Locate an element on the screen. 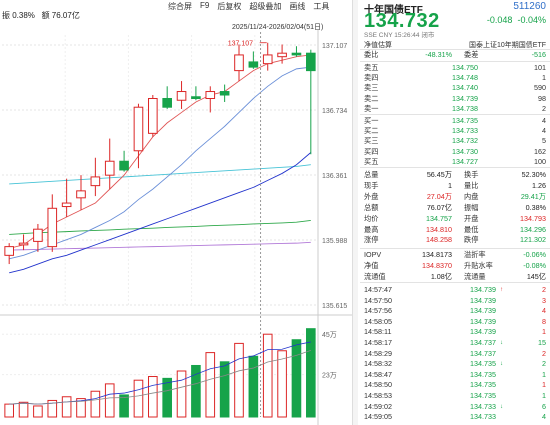 The height and width of the screenshot is (425, 550). ask-row: 卖三 134.740 590 is located at coordinates (455, 88).